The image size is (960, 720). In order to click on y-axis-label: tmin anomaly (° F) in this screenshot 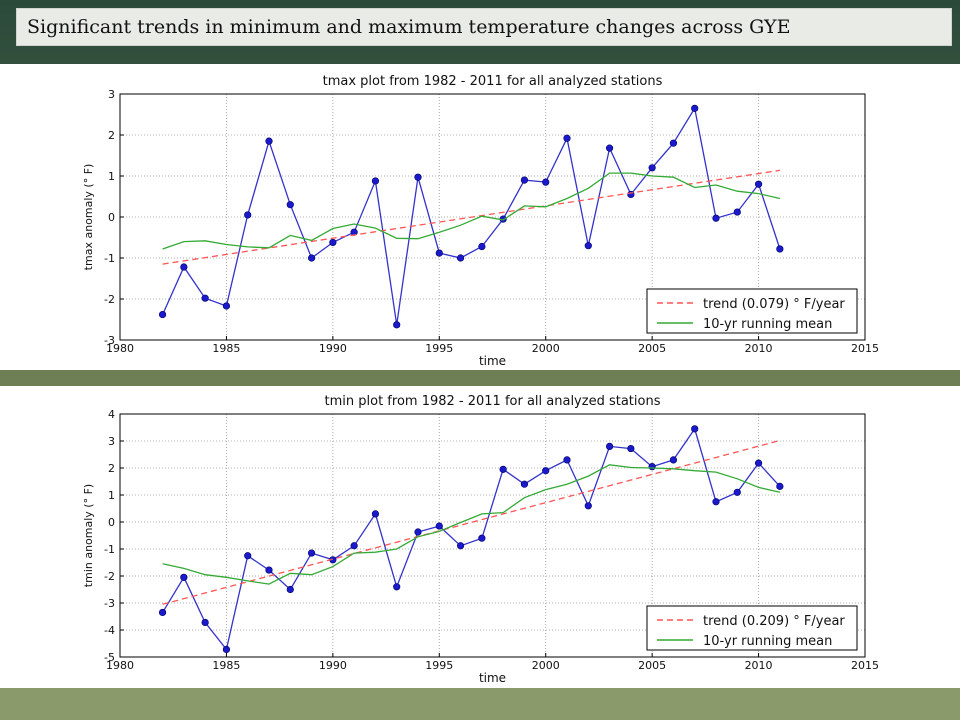, I will do `click(88, 535)`.